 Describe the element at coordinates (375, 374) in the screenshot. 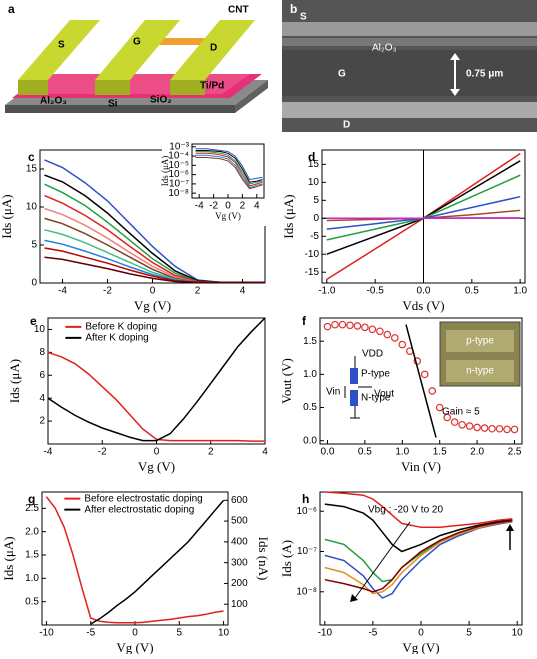

I see `annotation: P-type` at that location.